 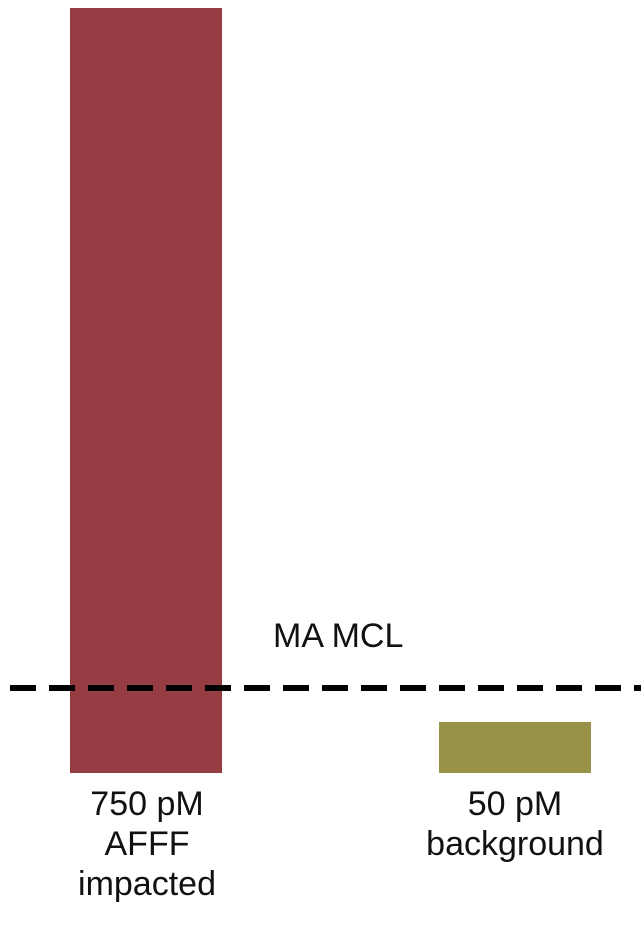 I want to click on category-label-afff-impacted: 750 pM AFFF impacted, so click(x=147, y=844).